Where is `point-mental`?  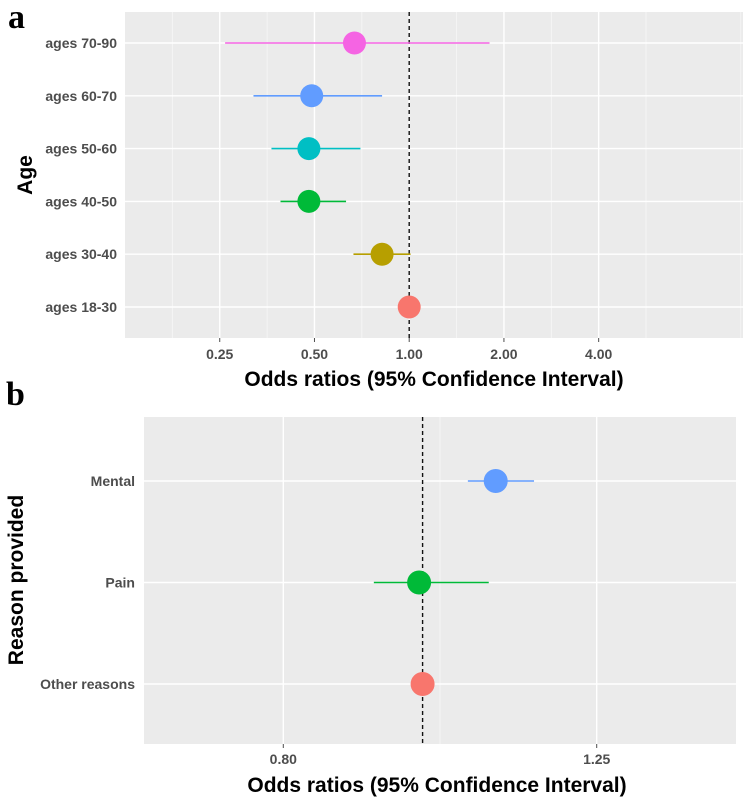
point-mental is located at coordinates (495, 481).